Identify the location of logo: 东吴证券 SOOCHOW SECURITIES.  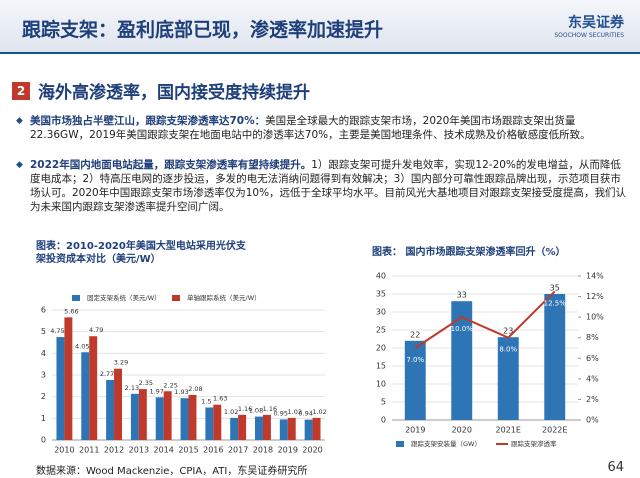
(589, 25).